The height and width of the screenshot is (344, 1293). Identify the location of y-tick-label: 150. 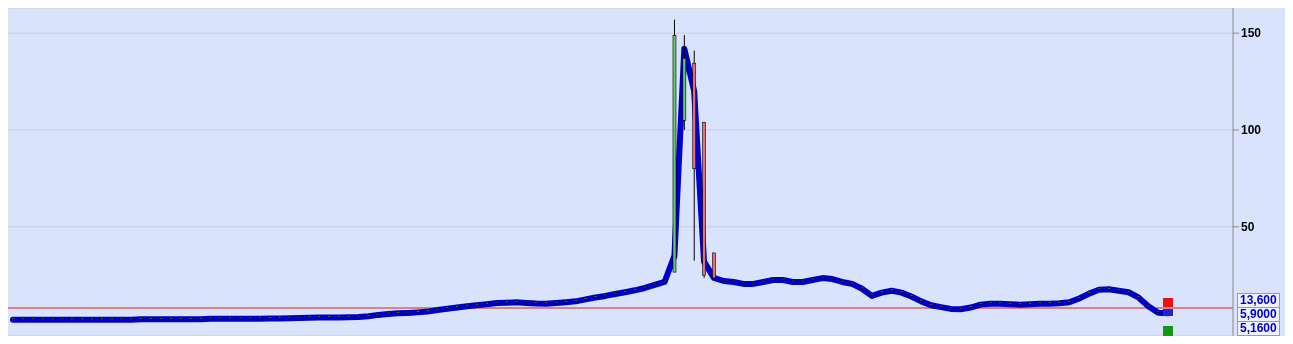
(1251, 33).